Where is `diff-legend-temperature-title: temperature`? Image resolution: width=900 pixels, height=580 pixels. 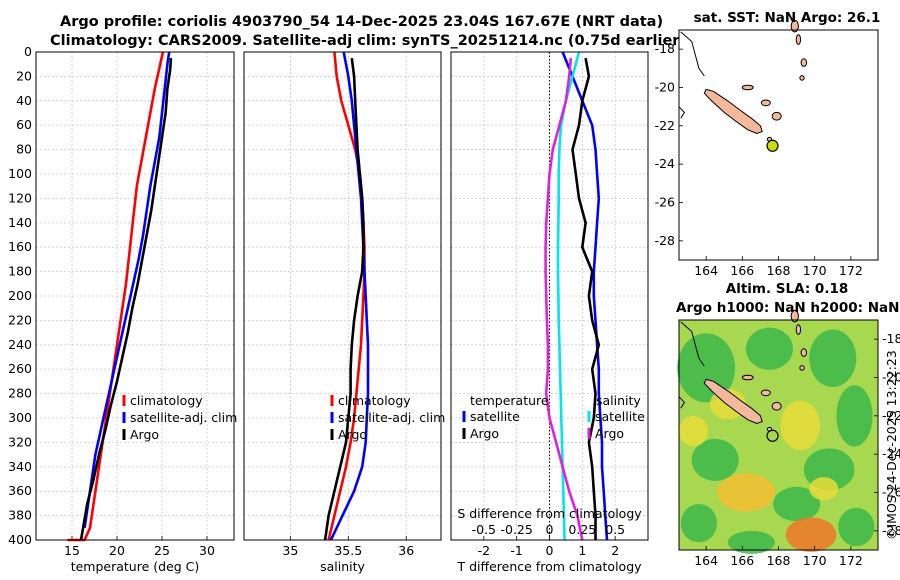 diff-legend-temperature-title: temperature is located at coordinates (509, 400).